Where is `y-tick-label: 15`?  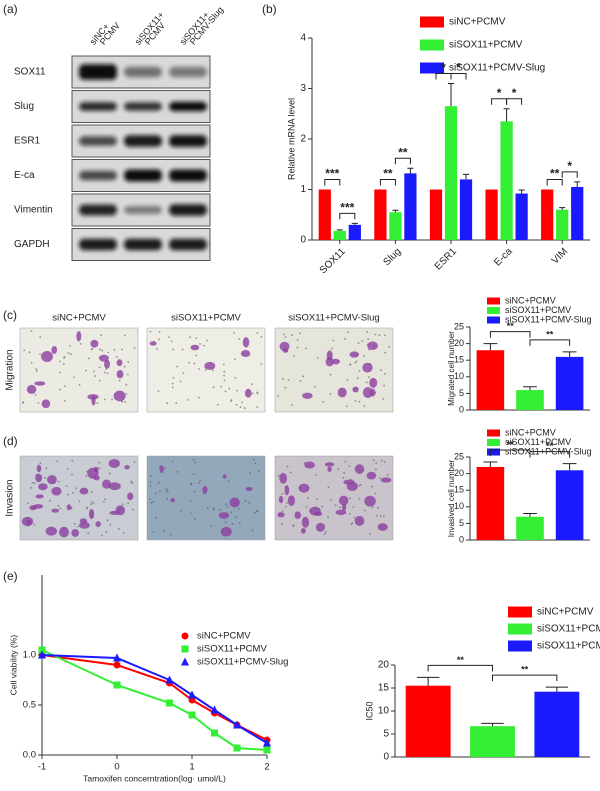
y-tick-label: 15 is located at coordinates (459, 490).